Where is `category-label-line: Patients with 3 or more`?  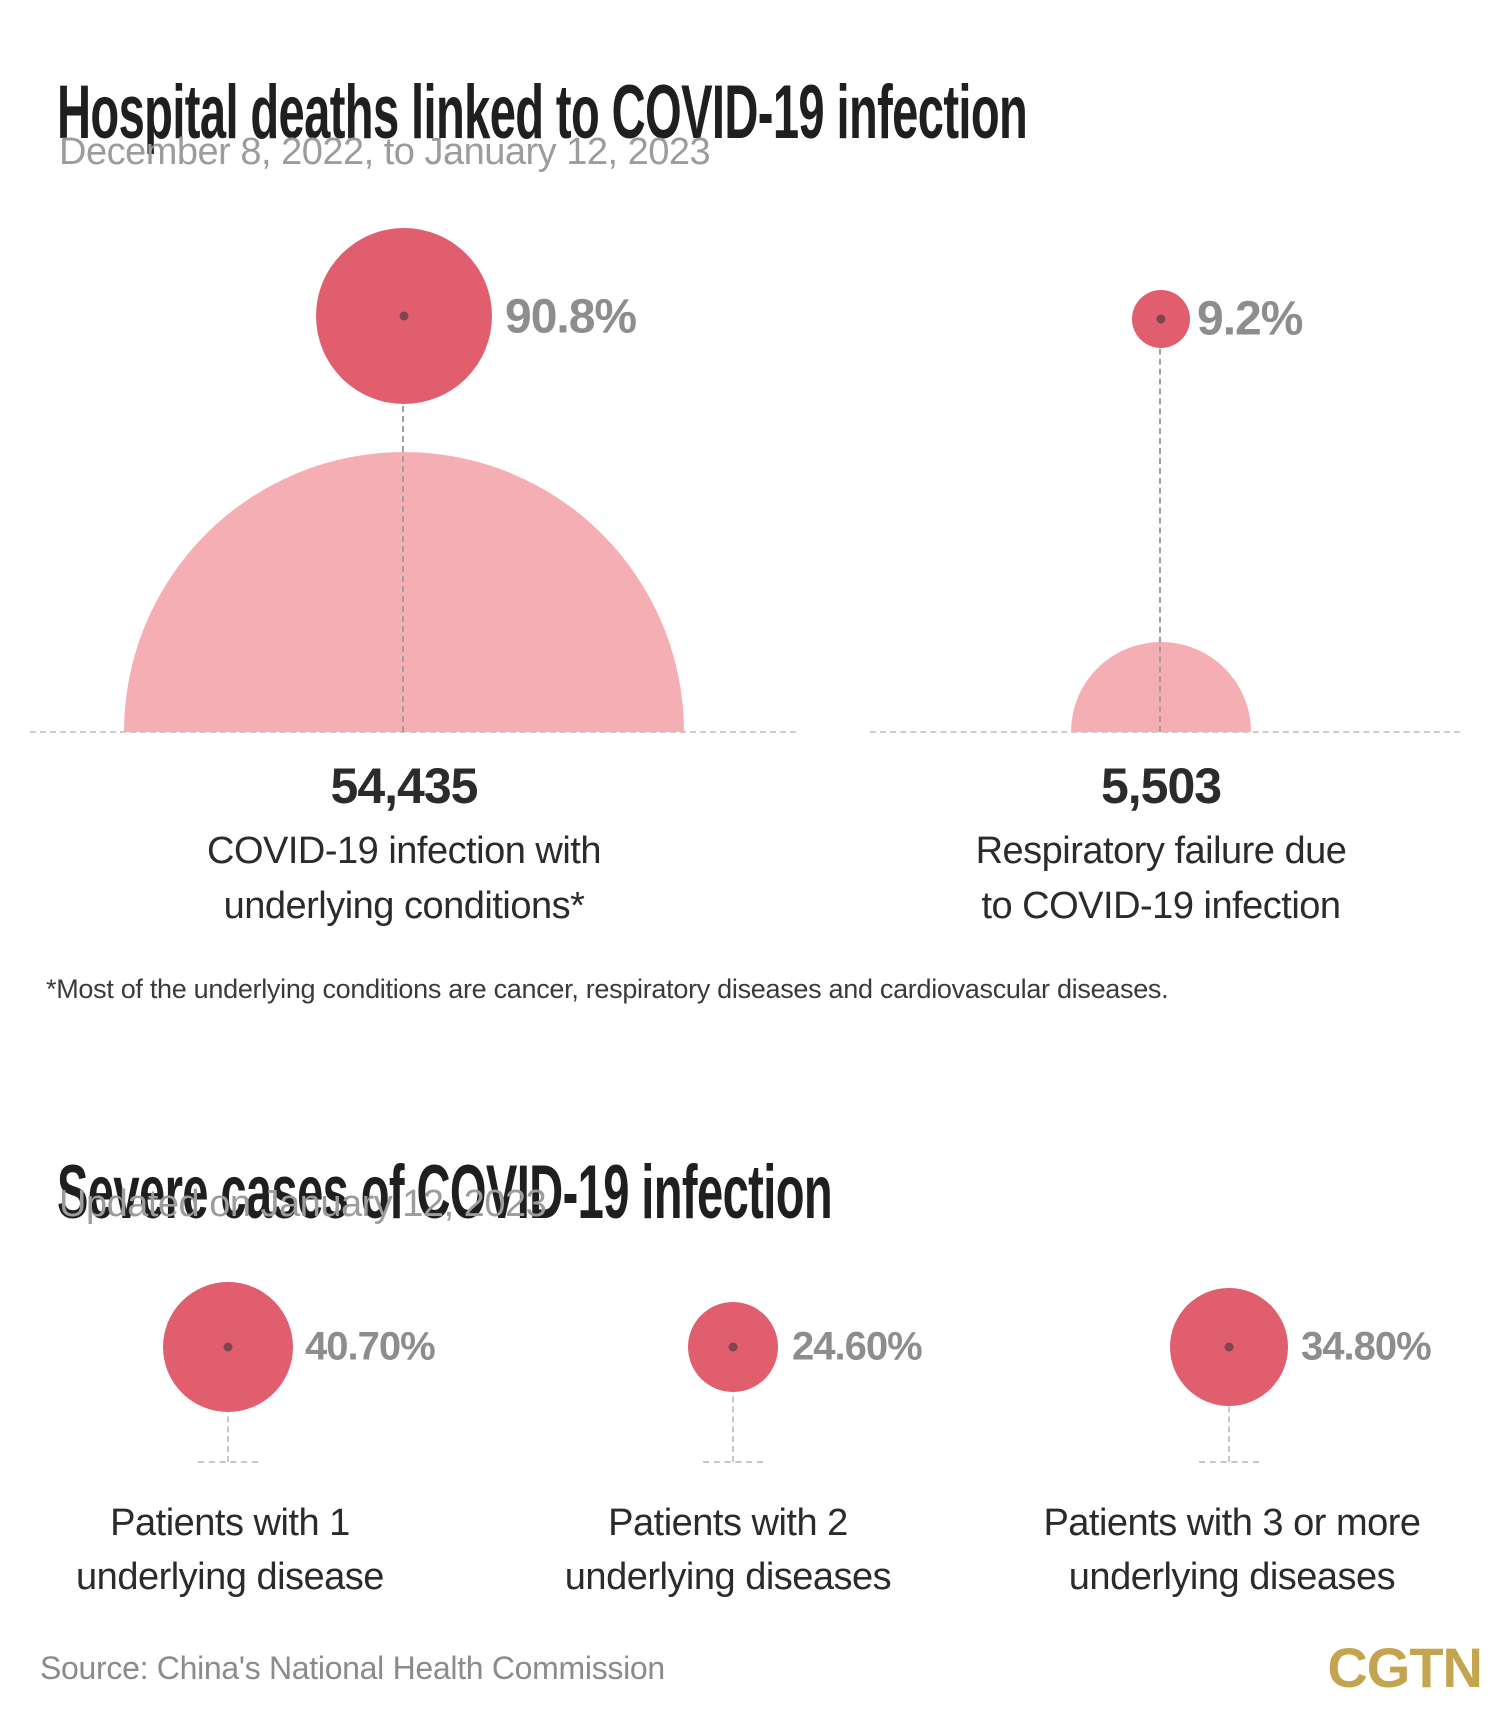
category-label-line: Patients with 3 or more is located at coordinates (1232, 1523).